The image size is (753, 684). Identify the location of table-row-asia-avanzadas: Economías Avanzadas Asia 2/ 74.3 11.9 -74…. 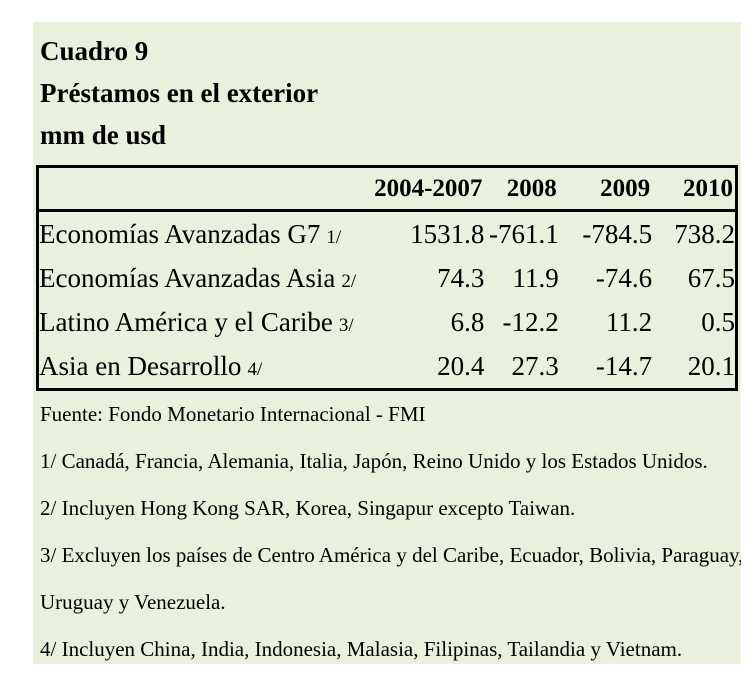
(387, 278).